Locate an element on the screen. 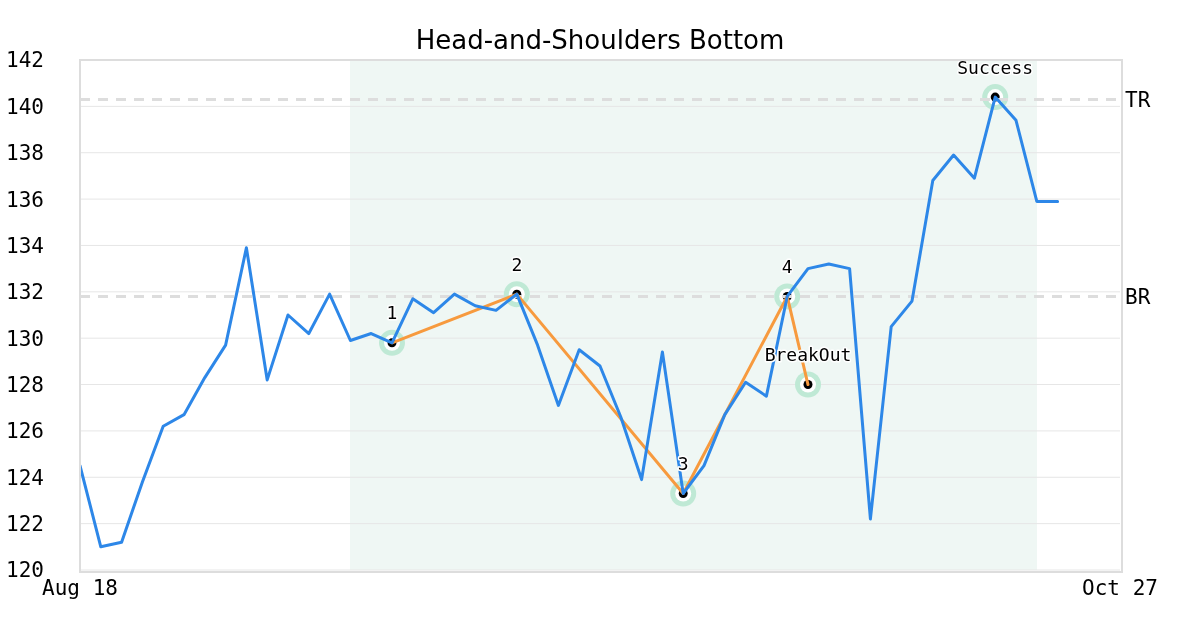 The height and width of the screenshot is (630, 1200). annotation: 1 is located at coordinates (392, 313).